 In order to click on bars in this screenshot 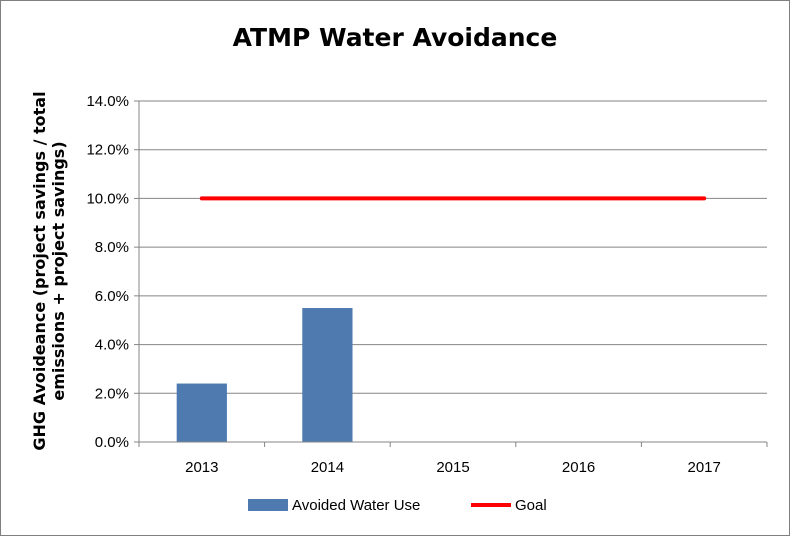, I will do `click(264, 375)`.